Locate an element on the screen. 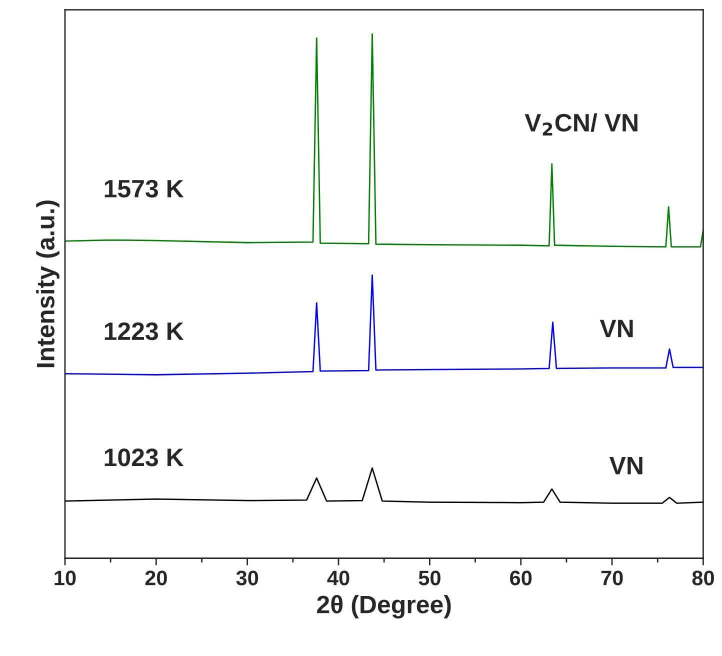 Image resolution: width=722 pixels, height=656 pixels. series-label: 1223 K is located at coordinates (144, 331).